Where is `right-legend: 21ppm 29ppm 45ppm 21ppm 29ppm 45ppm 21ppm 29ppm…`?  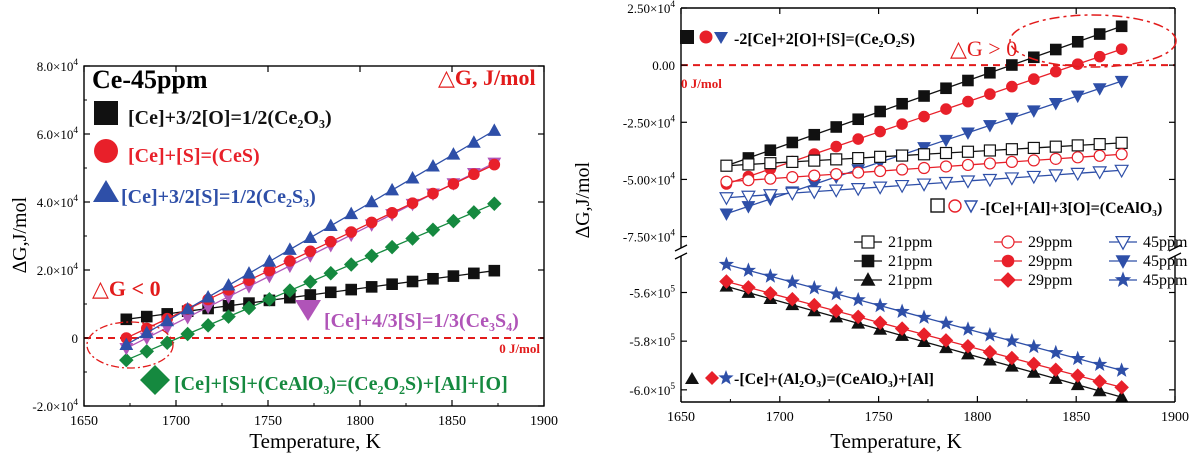 right-legend: 21ppm 29ppm 45ppm 21ppm 29ppm 45ppm 21ppm 29ppm… is located at coordinates (1021, 261).